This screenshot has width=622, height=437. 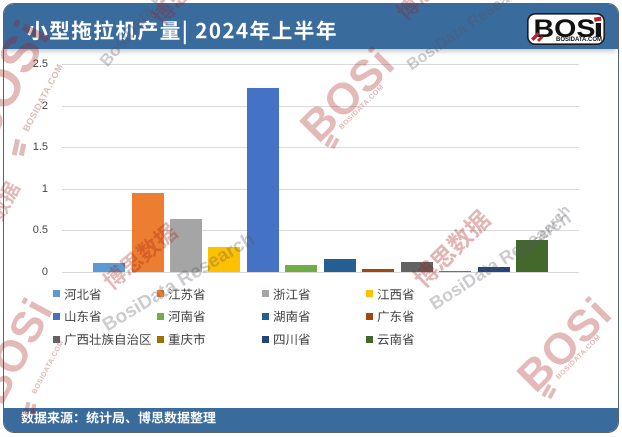 What do you see at coordinates (579, 39) in the screenshot?
I see `svg-text: BOSIDATA.COM` at bounding box center [579, 39].